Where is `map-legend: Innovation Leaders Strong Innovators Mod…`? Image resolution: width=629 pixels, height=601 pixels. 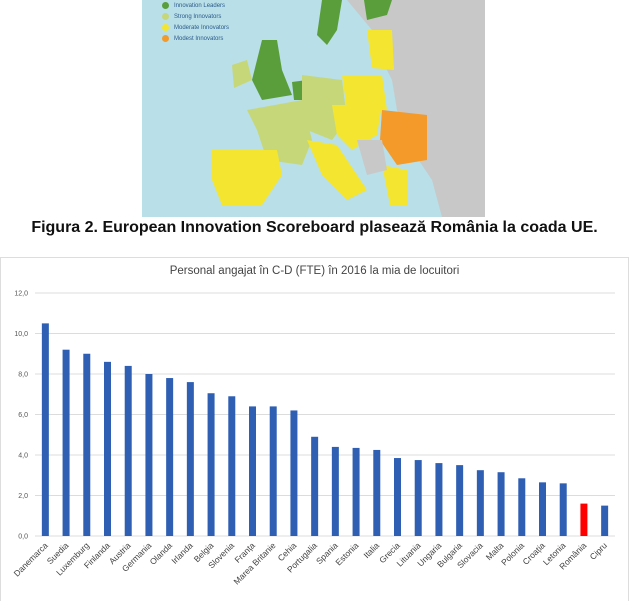
map-legend: Innovation Leaders Strong Innovators Mod… is located at coordinates (195, 22).